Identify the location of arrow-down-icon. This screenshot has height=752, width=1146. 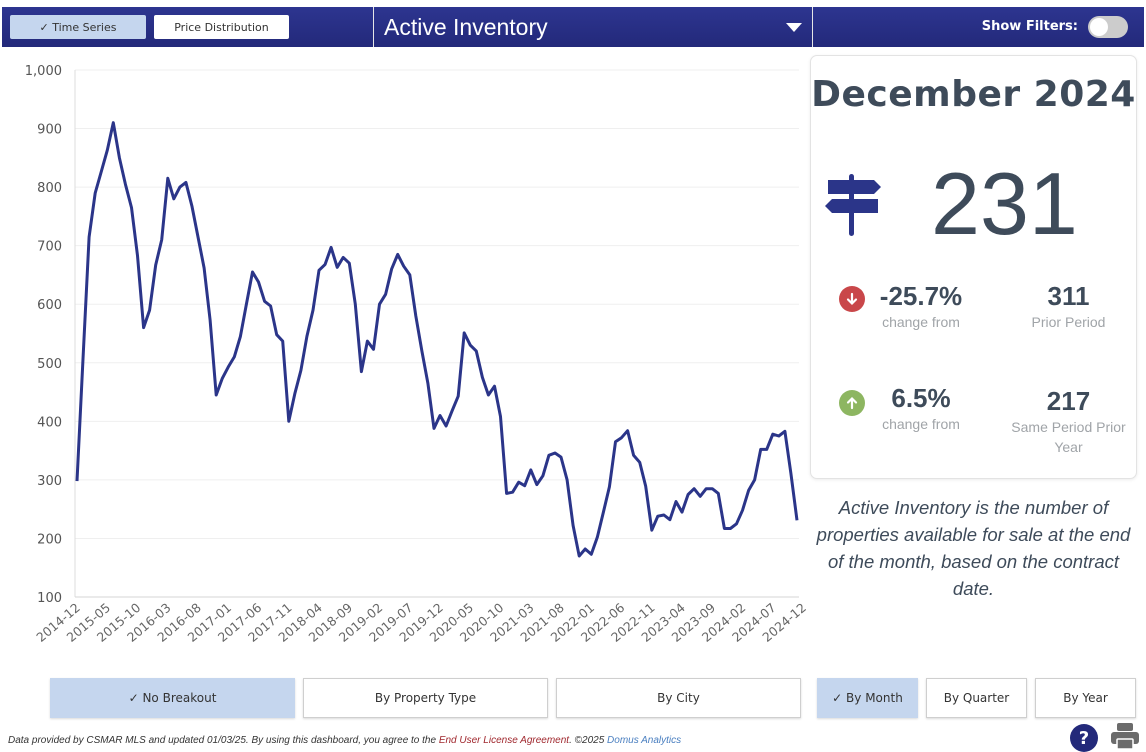
(852, 299).